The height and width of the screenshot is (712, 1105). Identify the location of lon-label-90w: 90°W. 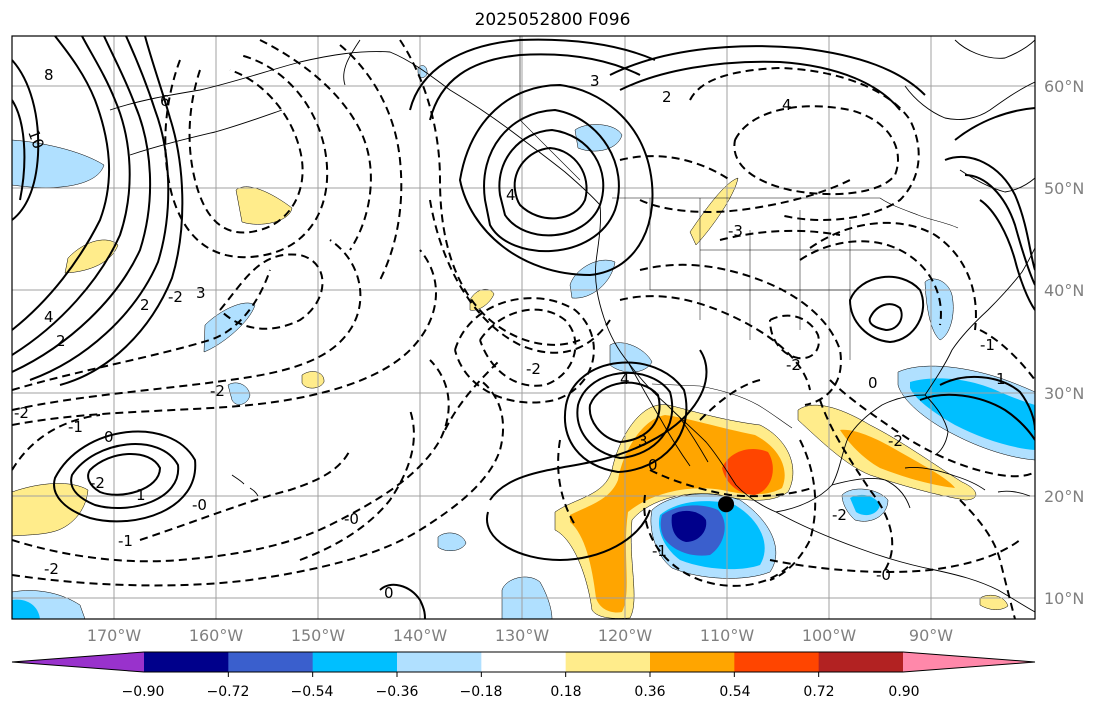
(931, 635).